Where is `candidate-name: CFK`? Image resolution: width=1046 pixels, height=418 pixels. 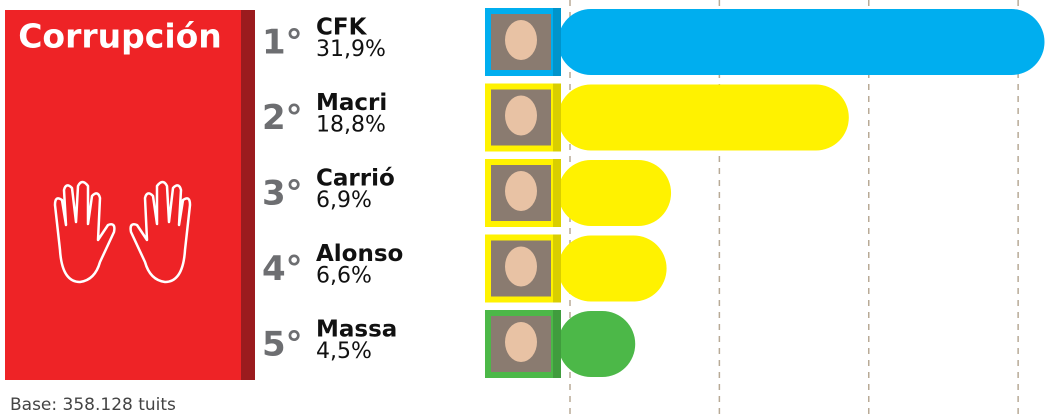 candidate-name: CFK is located at coordinates (342, 28).